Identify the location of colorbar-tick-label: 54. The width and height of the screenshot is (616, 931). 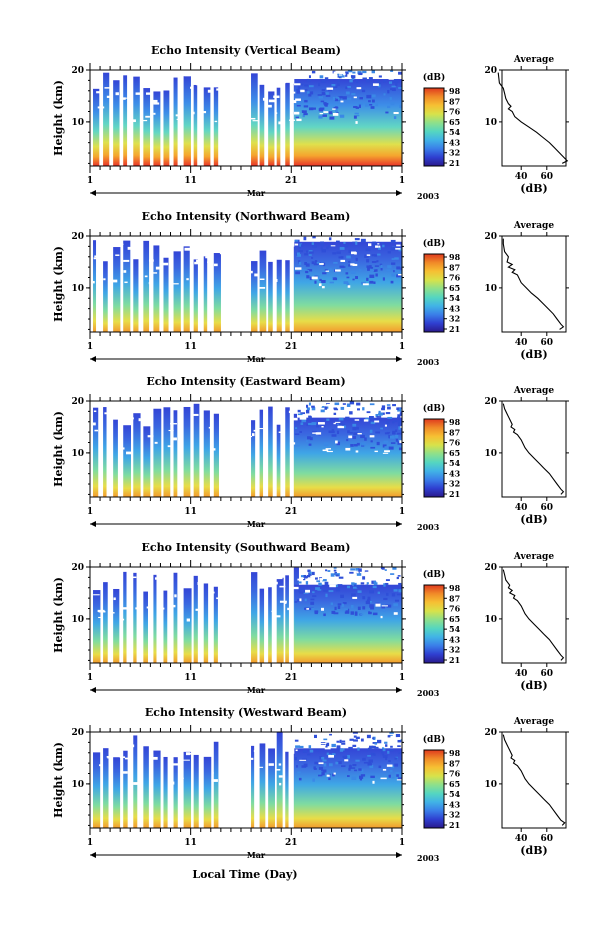
(455, 298).